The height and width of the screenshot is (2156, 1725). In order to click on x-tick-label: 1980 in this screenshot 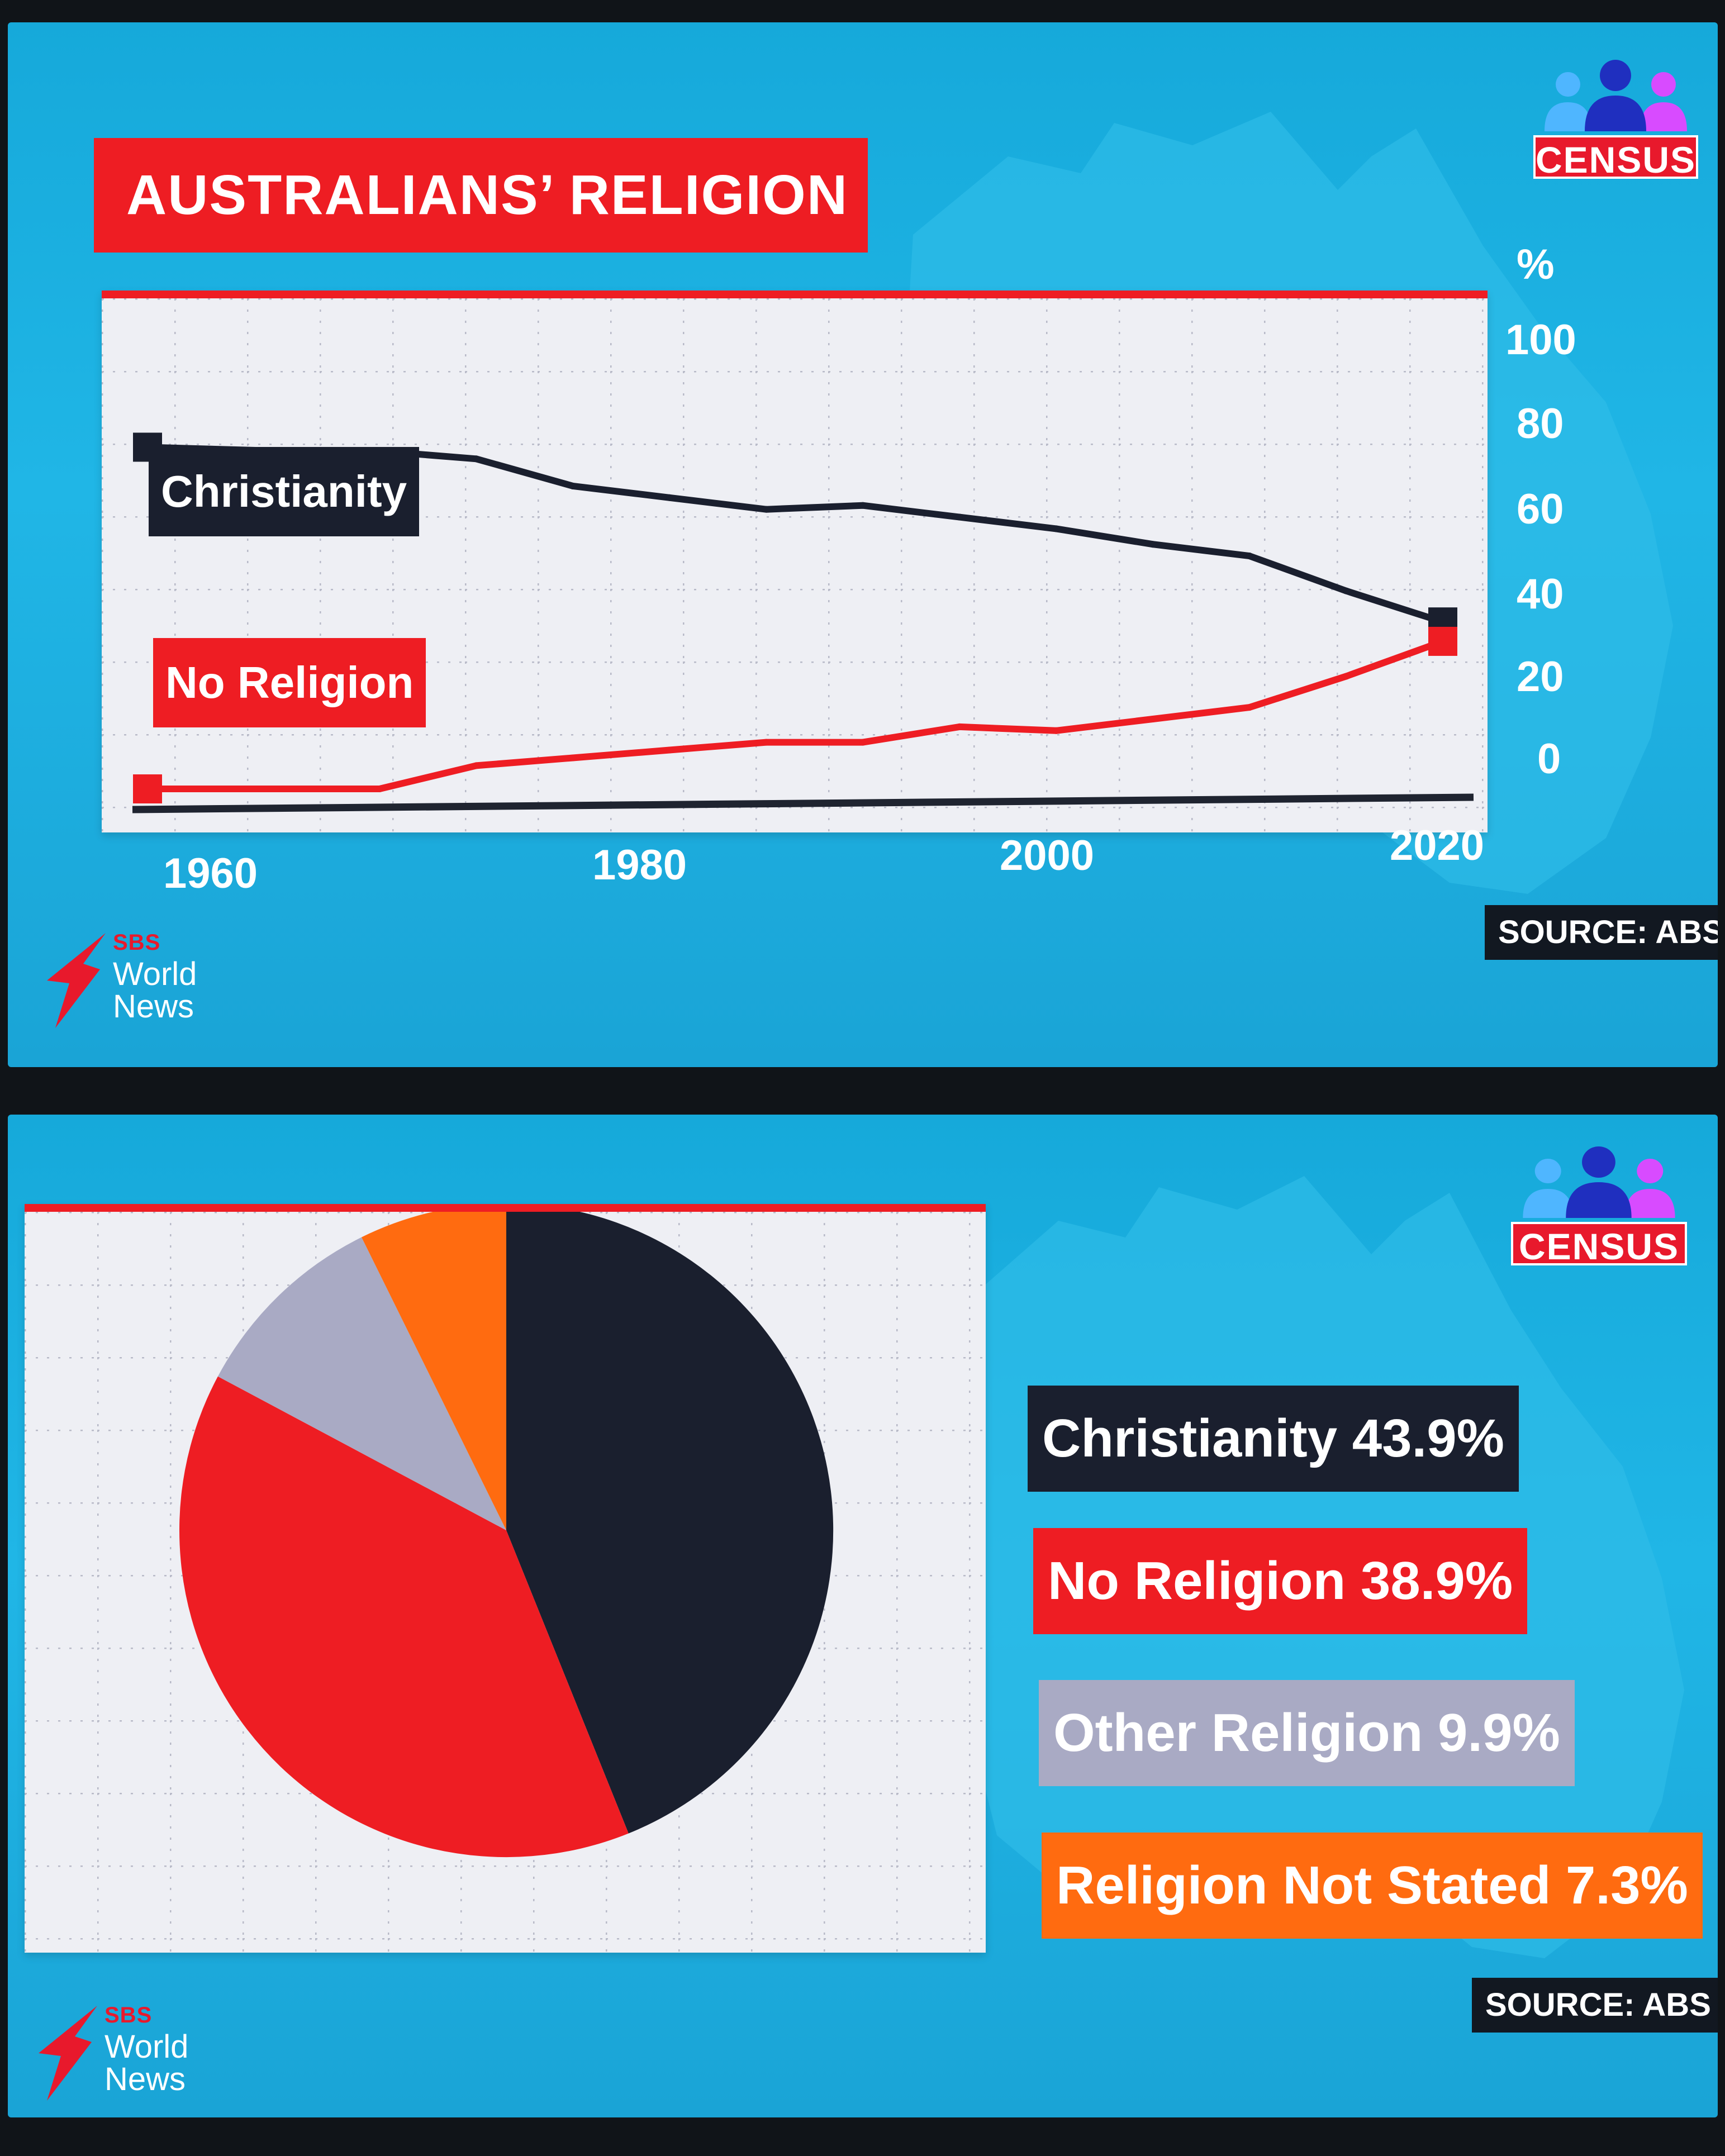, I will do `click(639, 865)`.